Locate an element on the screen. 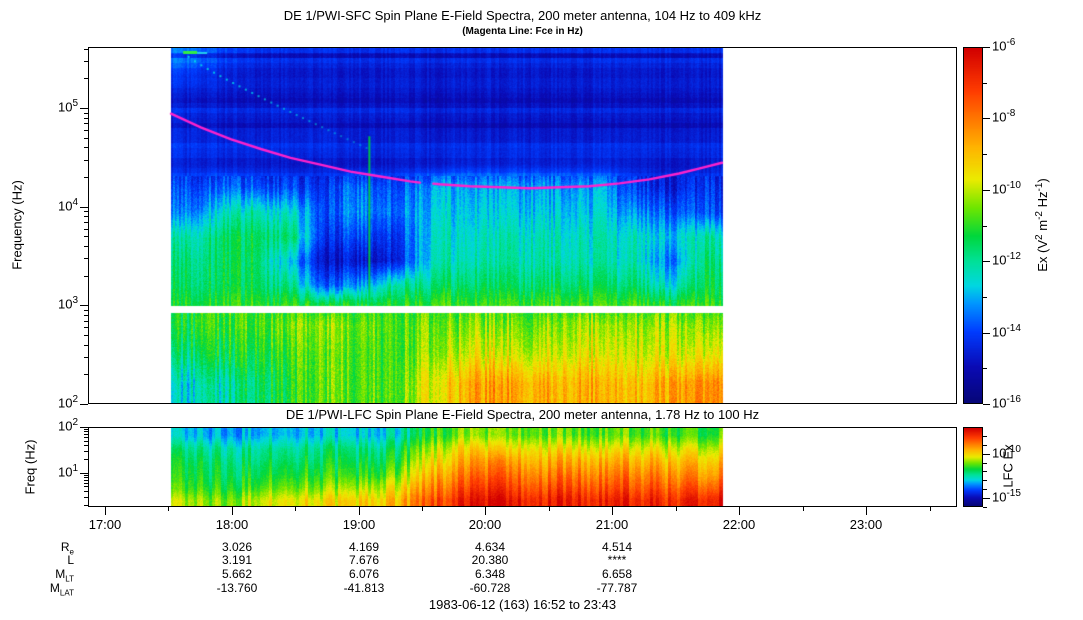 The image size is (1083, 620). ephemeris-value: 5.662 is located at coordinates (237, 574).